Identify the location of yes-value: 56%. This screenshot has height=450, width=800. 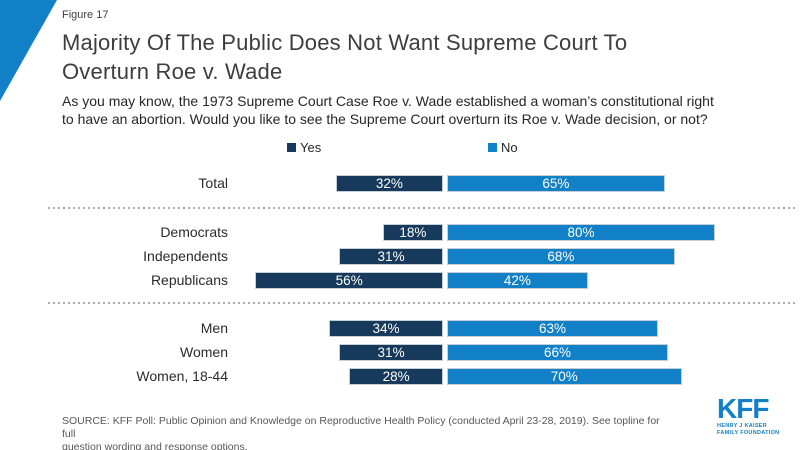
(349, 280).